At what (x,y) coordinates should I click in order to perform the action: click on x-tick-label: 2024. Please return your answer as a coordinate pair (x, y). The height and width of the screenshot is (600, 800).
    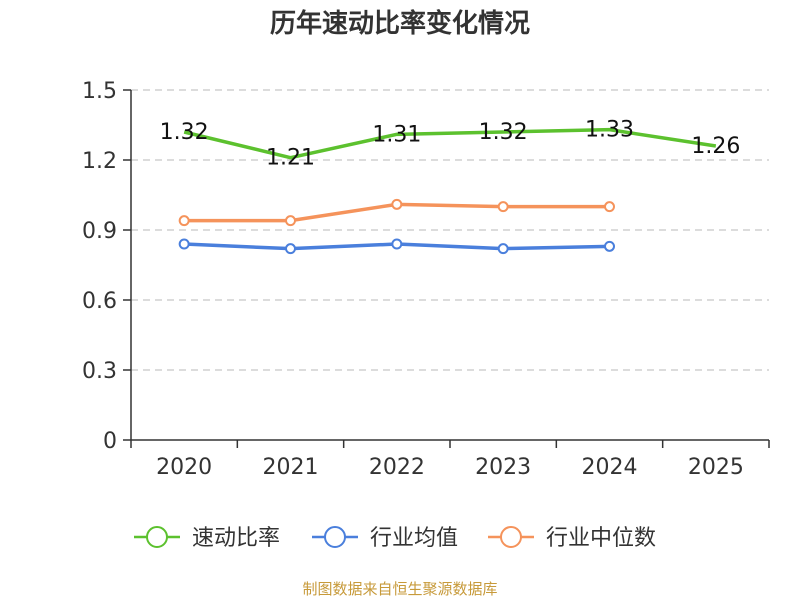
    Looking at the image, I should click on (610, 467).